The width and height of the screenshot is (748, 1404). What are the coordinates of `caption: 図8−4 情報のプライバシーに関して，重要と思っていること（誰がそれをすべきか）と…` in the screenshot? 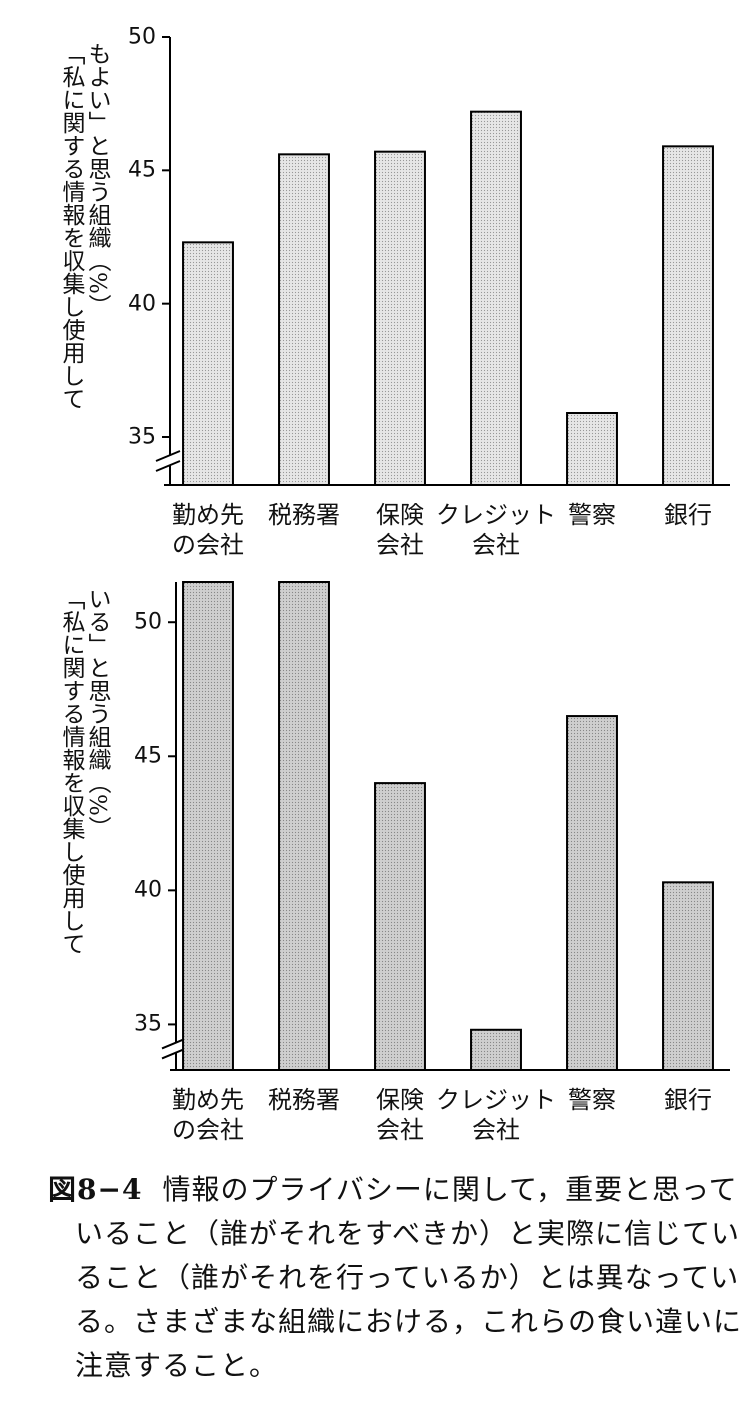 It's located at (397, 1278).